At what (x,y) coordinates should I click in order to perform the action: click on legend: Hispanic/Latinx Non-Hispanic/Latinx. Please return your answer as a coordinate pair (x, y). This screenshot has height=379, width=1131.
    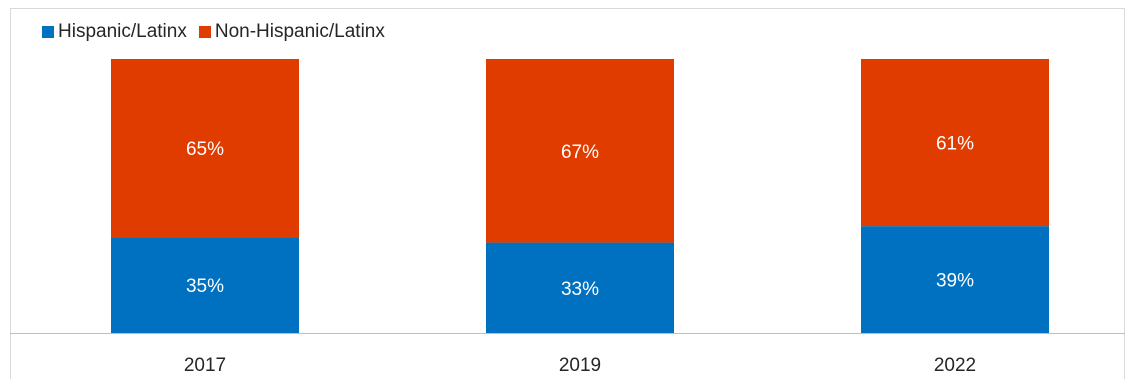
    Looking at the image, I should click on (213, 32).